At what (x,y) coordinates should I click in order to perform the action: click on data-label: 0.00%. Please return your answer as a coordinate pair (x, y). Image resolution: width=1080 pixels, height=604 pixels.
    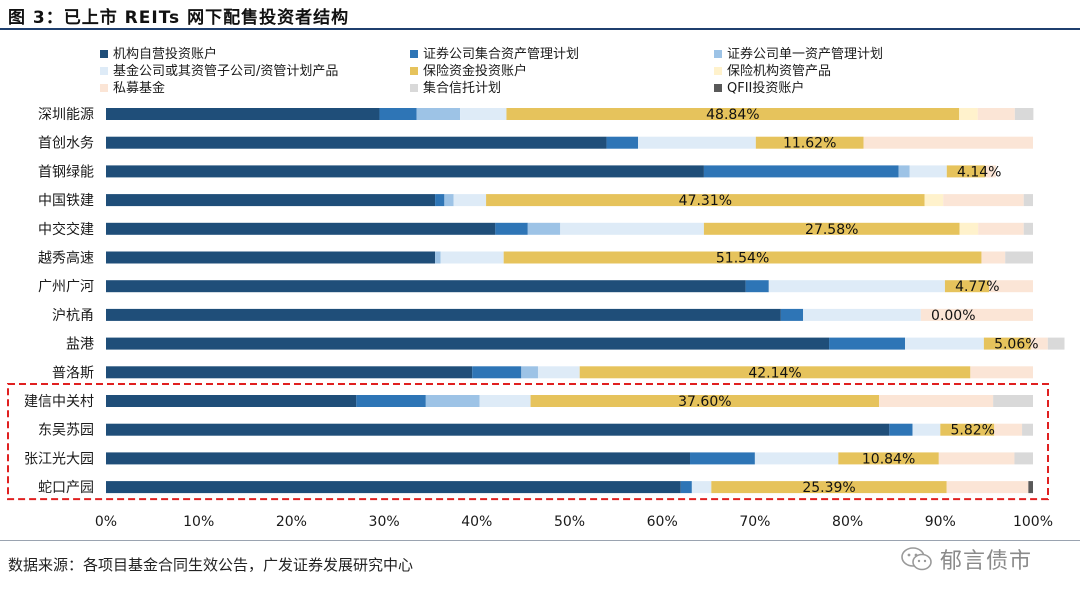
    Looking at the image, I should click on (953, 316).